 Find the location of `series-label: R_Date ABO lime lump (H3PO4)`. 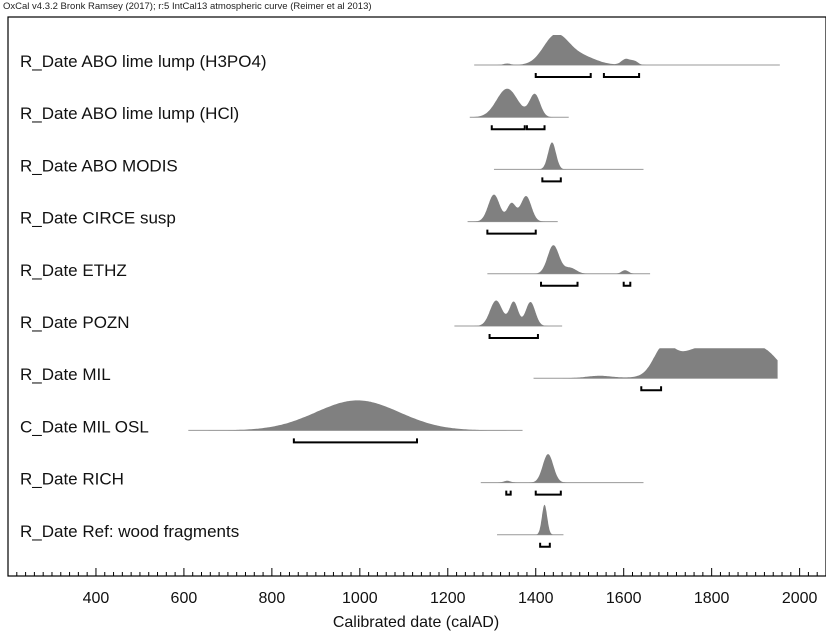

series-label: R_Date ABO lime lump (H3PO4) is located at coordinates (143, 61).